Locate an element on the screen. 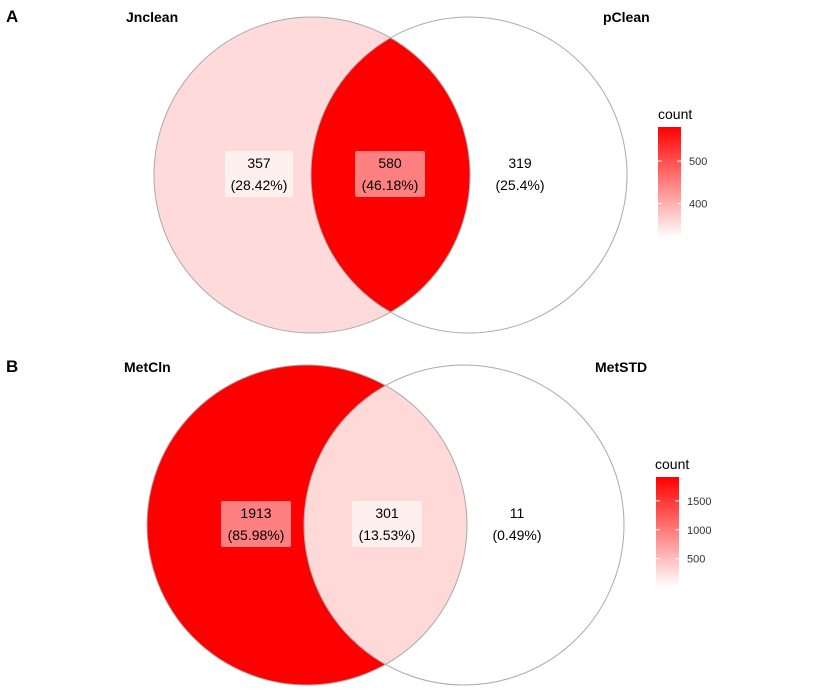 The height and width of the screenshot is (697, 838). legend-tick-label: 1000 is located at coordinates (699, 531).